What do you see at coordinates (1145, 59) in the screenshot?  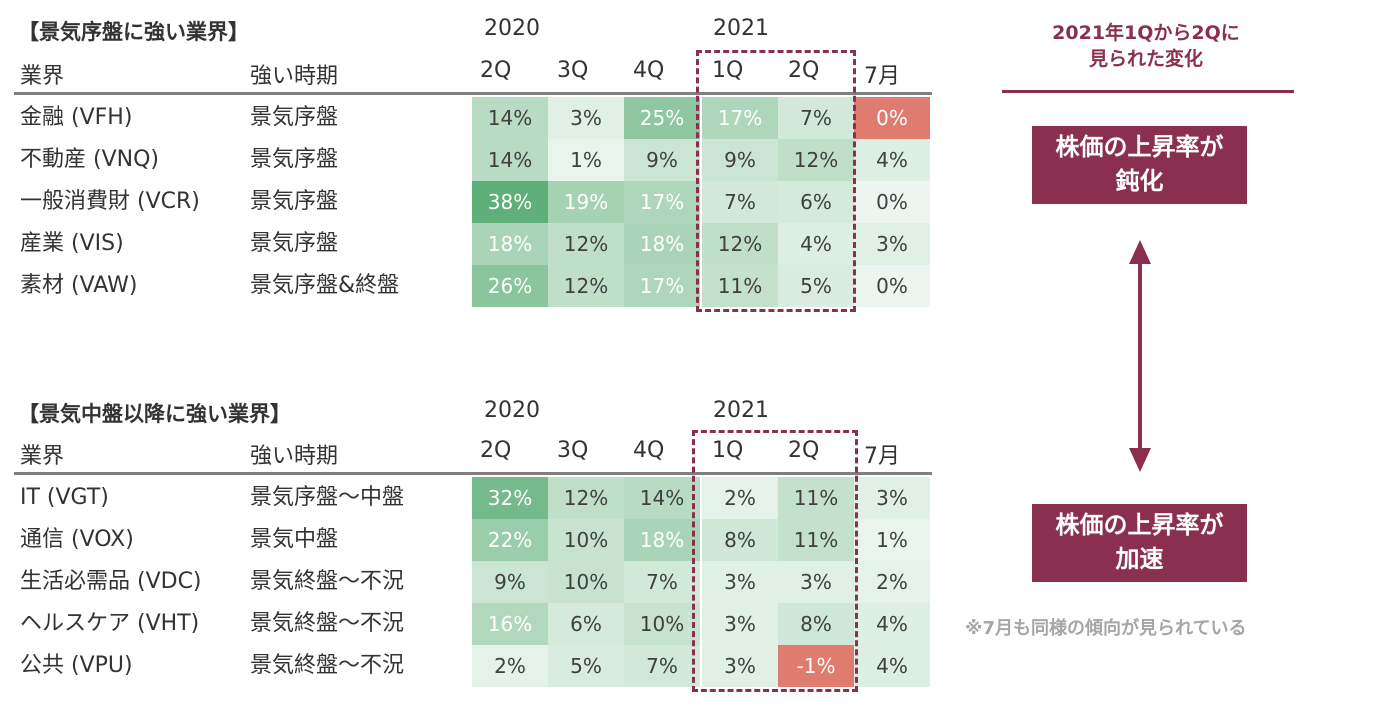 I see `change-title-line2: 見られた変化` at bounding box center [1145, 59].